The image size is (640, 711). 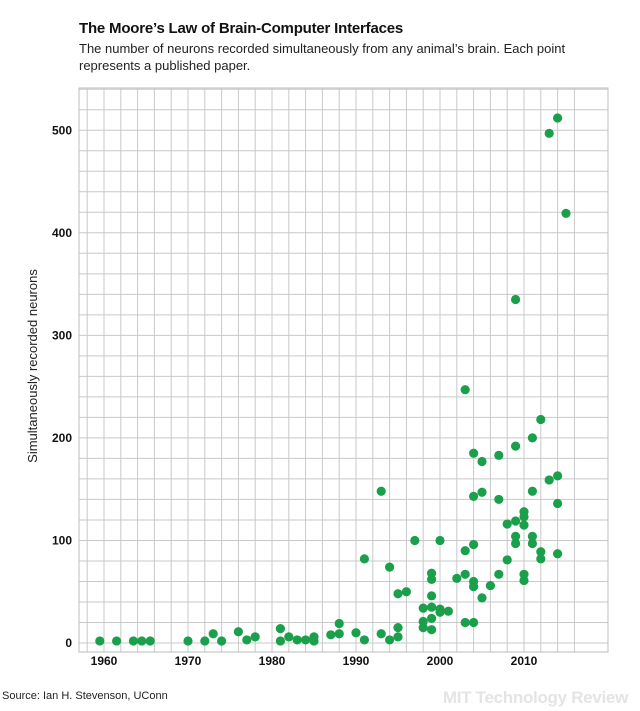 I want to click on y-tick-label: 500, so click(x=62, y=130).